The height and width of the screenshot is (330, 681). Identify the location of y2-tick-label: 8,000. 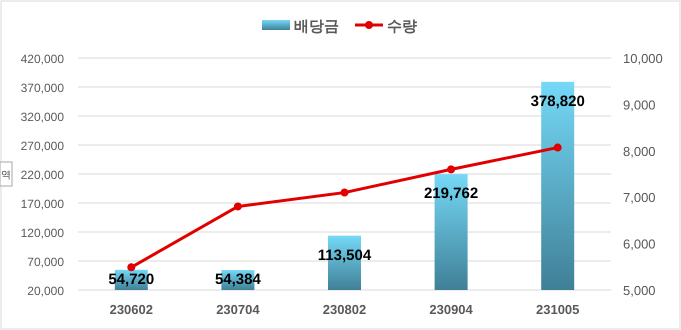
(639, 151).